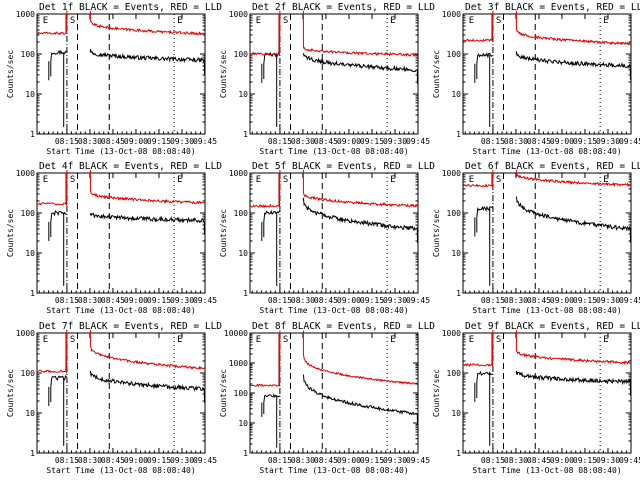 This screenshot has width=640, height=480. I want to click on panel-title: Det 1f BLACK = Events, RED = LLD, so click(130, 7).